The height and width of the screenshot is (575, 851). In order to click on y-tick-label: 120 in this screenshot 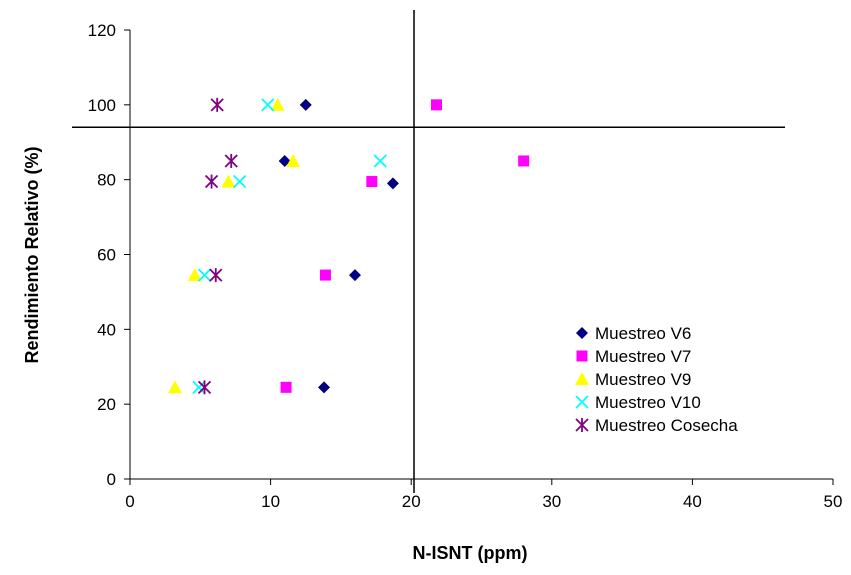, I will do `click(102, 30)`.